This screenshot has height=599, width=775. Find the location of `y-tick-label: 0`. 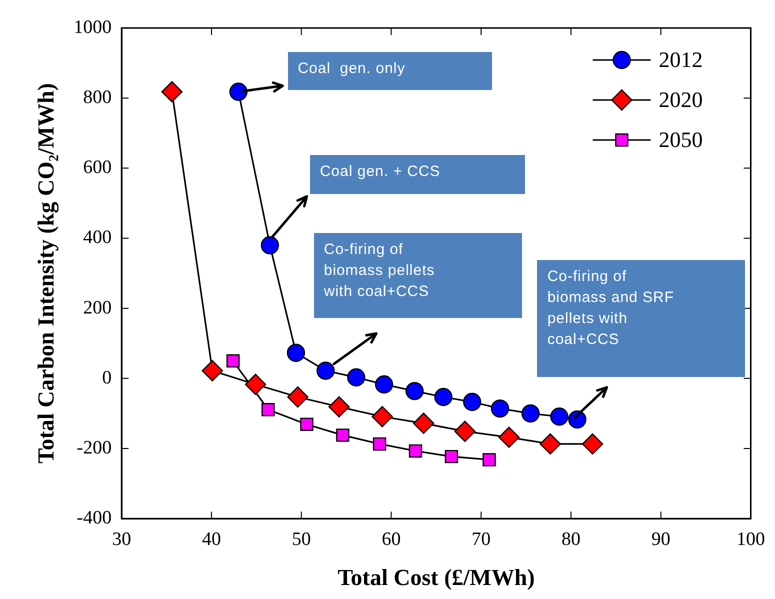

y-tick-label: 0 is located at coordinates (107, 377).